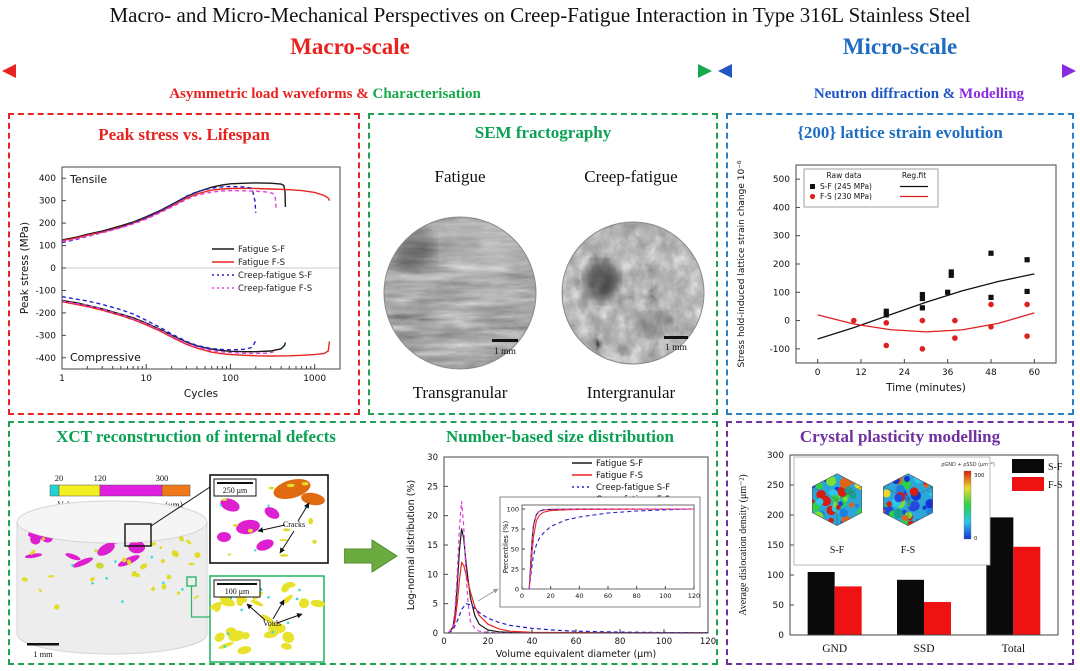 The image size is (1080, 671). Describe the element at coordinates (88, 179) in the screenshot. I see `svg-text: Tensile` at that location.